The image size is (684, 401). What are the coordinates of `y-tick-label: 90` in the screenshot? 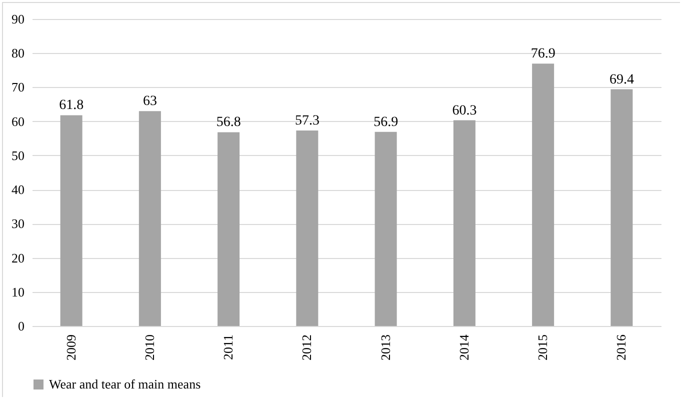 It's located at (18, 19).